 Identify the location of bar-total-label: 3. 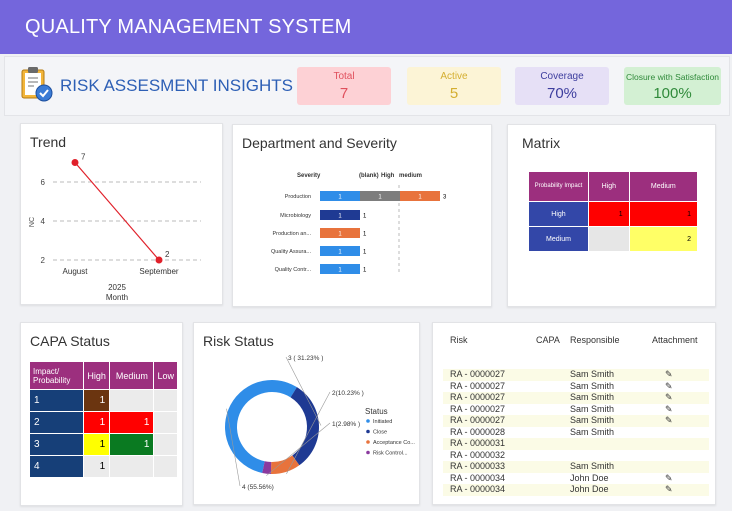
(445, 198).